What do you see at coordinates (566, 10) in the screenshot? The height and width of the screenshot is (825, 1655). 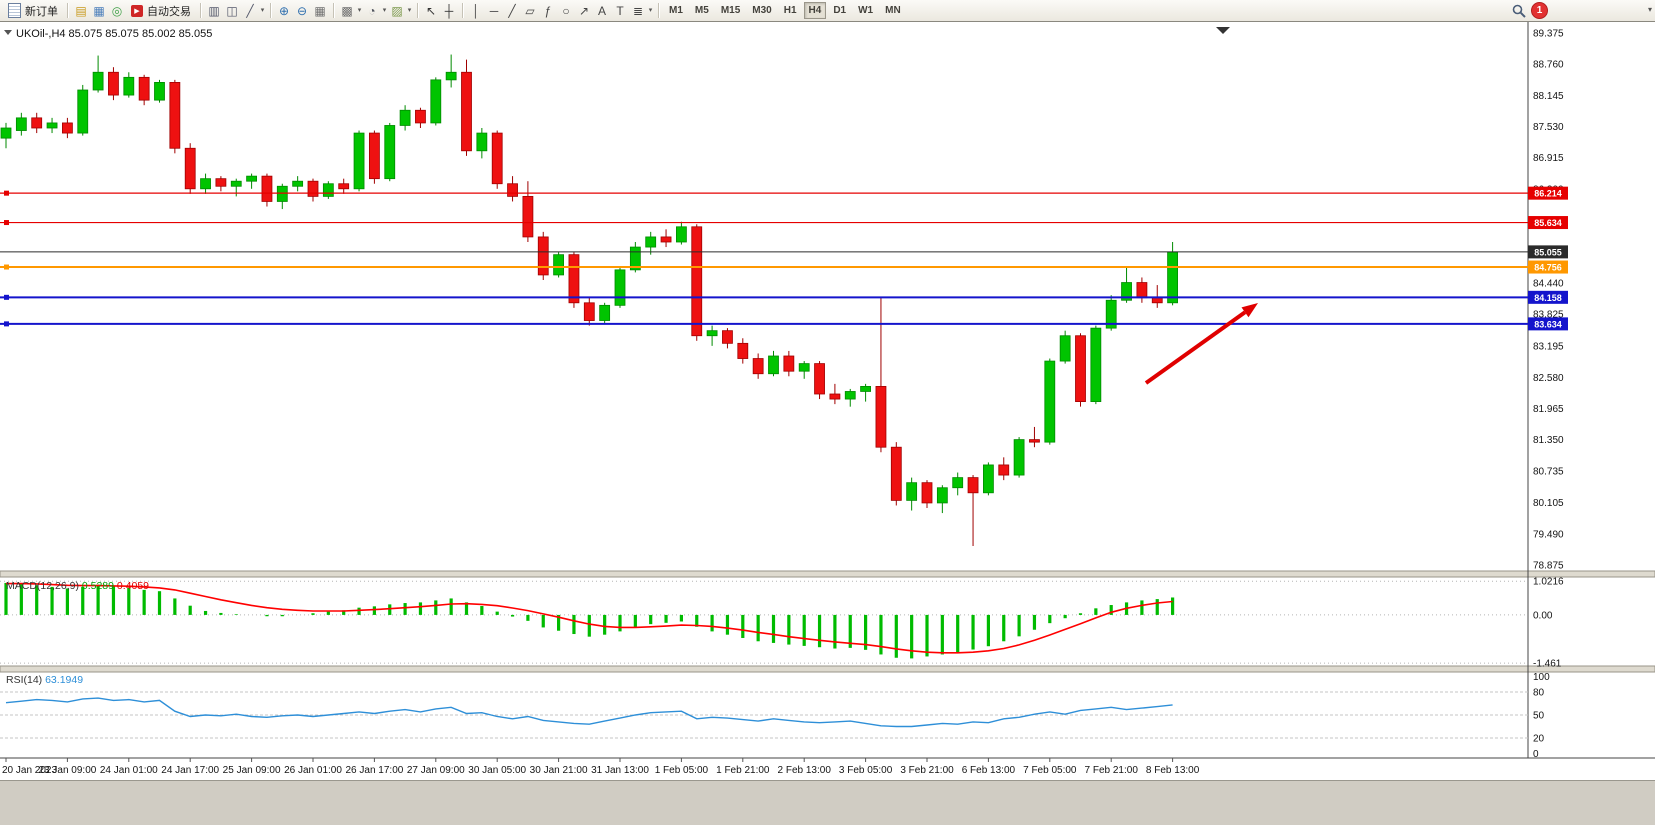 I see `shapes-icon: ○` at bounding box center [566, 10].